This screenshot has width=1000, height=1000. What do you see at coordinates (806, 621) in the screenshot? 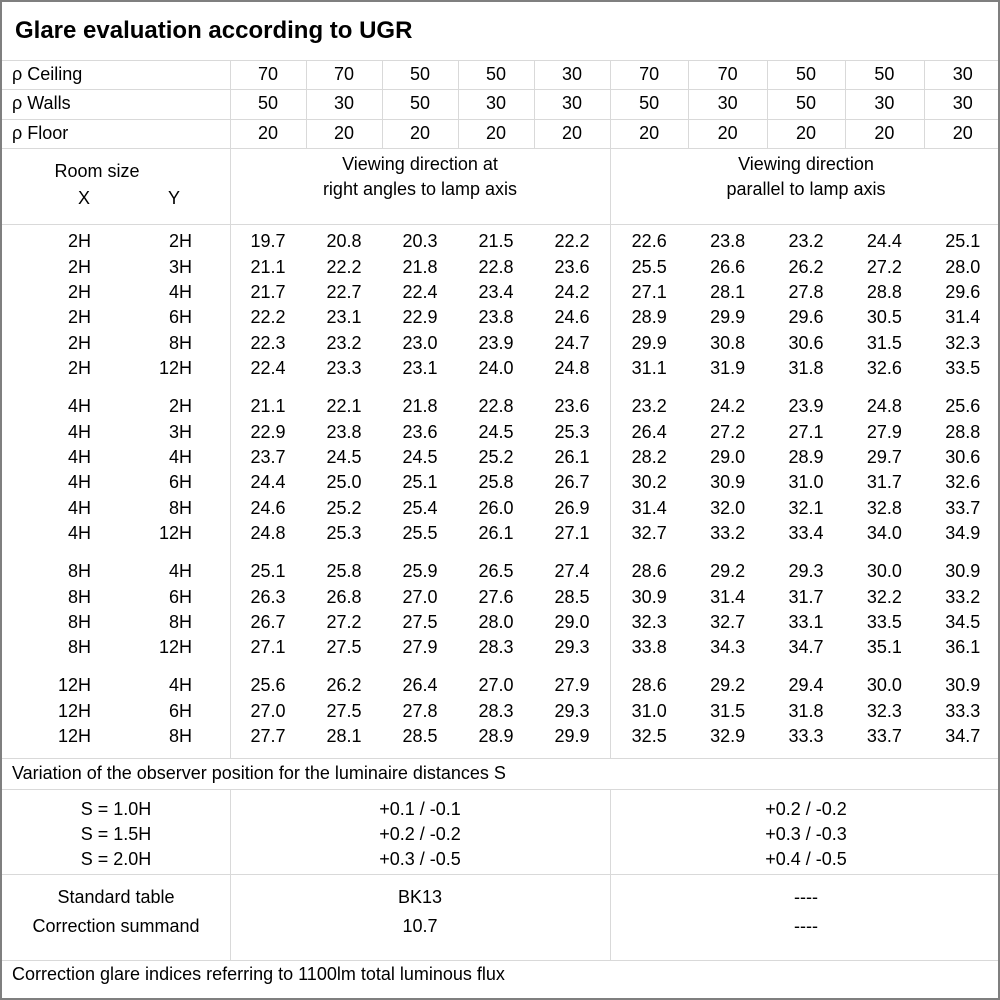
I see `ugr-value-parallel: 33.1` at bounding box center [806, 621].